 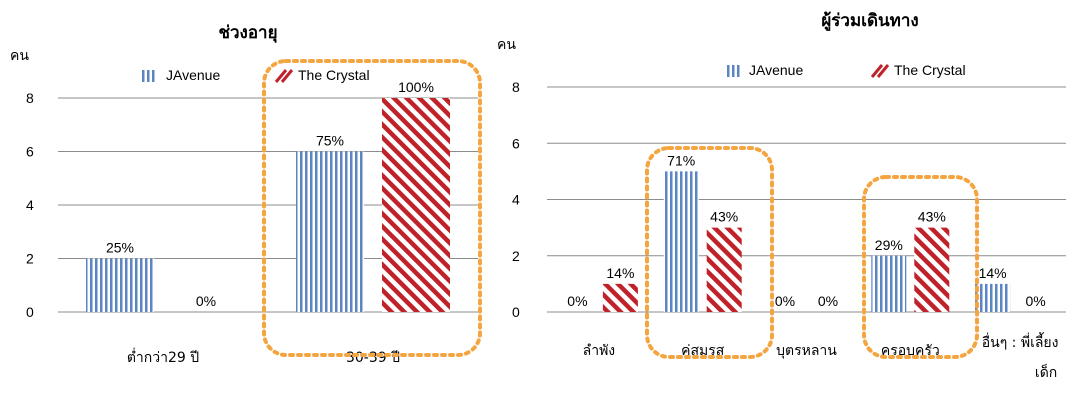 I want to click on category-label-line: เด็ก, so click(x=1046, y=372).